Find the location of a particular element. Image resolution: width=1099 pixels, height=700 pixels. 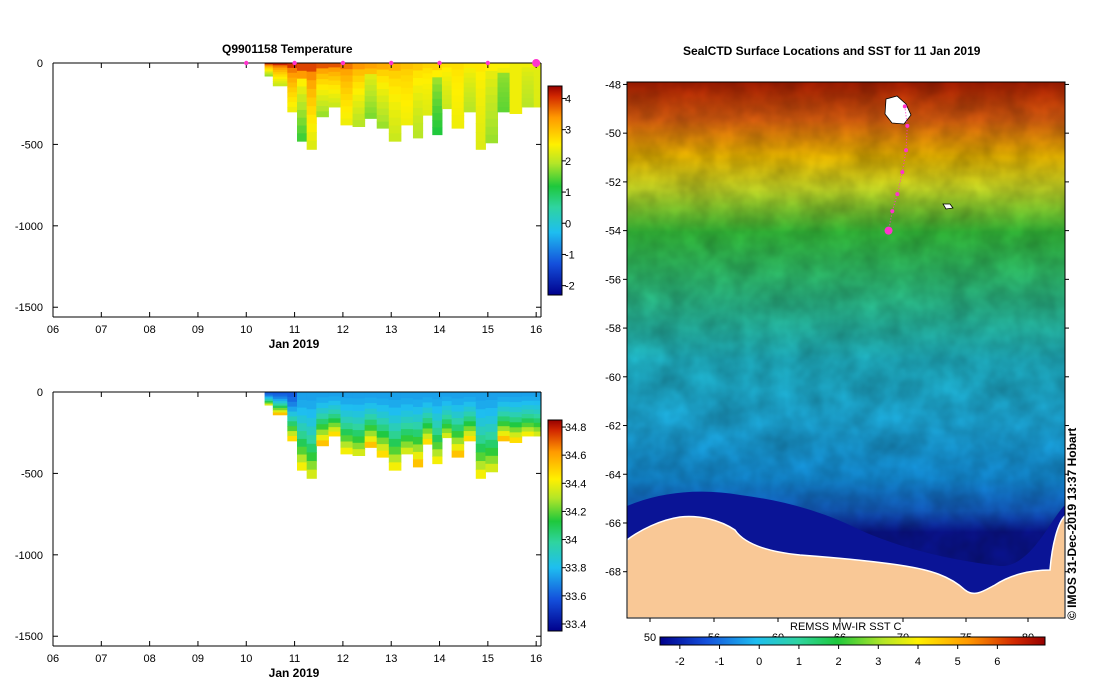

seal-track-point is located at coordinates (897, 194).